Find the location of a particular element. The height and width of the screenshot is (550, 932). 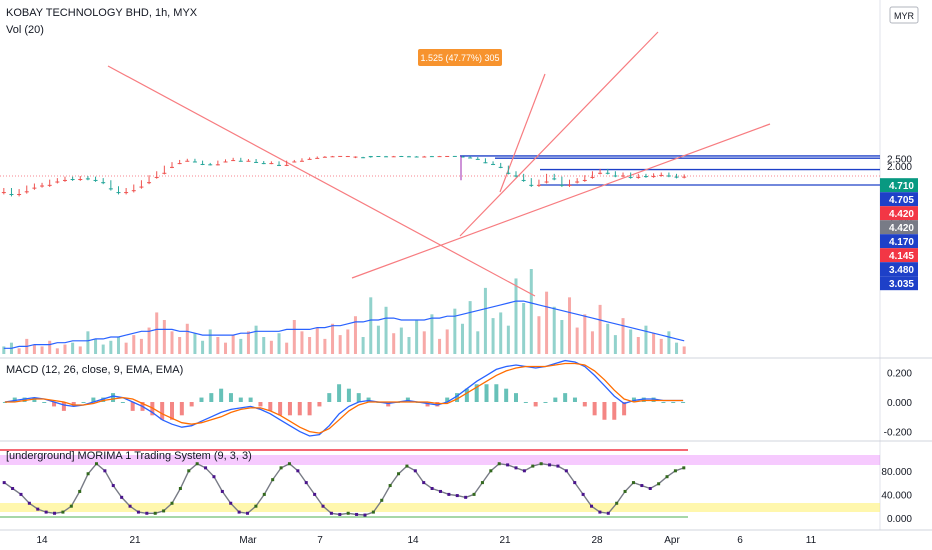

price-label-text: 4.705 is located at coordinates (901, 200).